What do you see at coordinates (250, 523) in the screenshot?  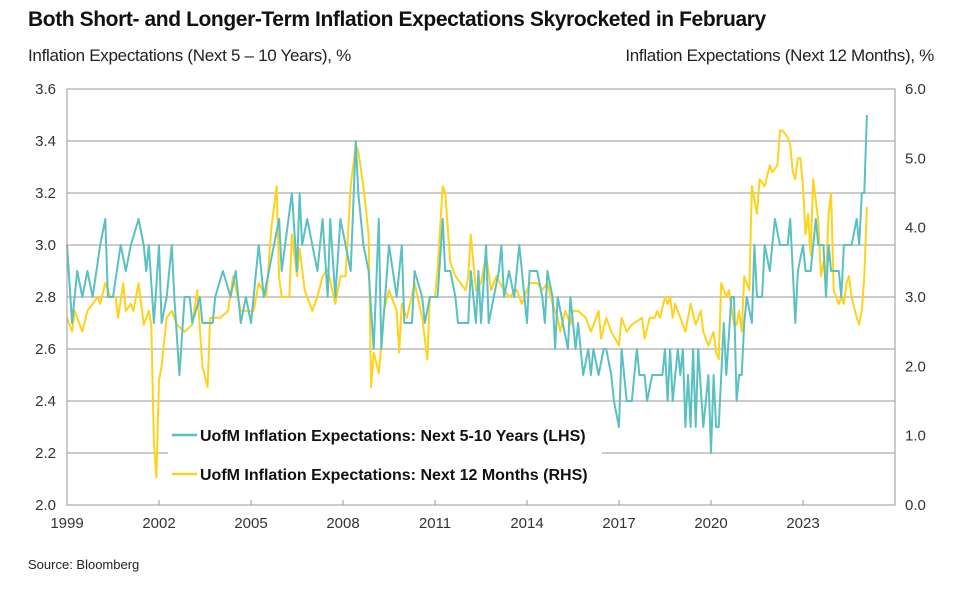 I see `x-tick-label: 2005` at bounding box center [250, 523].